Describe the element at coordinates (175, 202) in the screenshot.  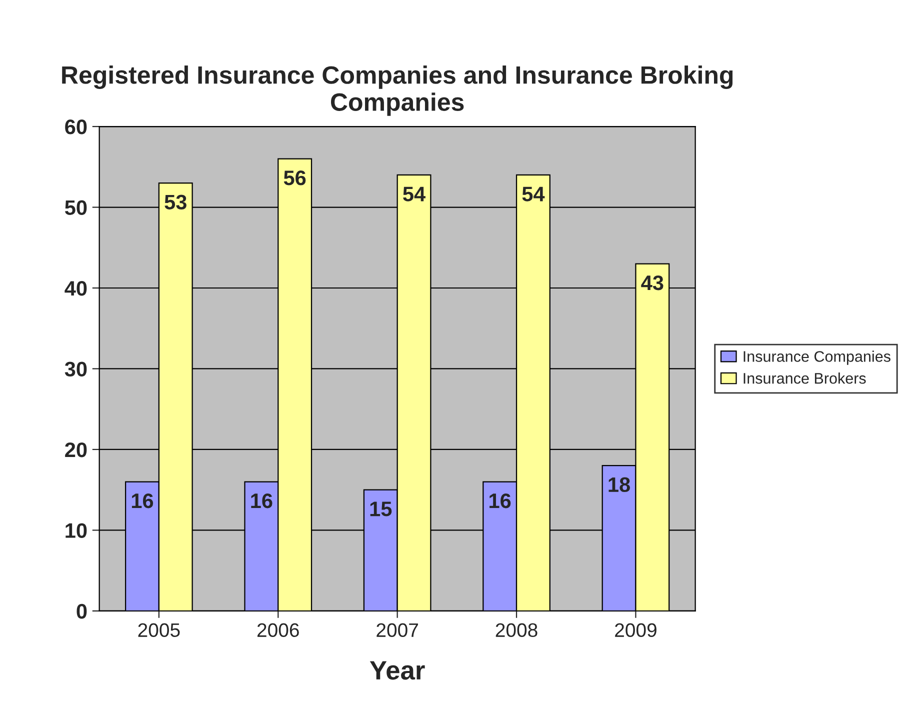
I see `data-label: 53` at that location.